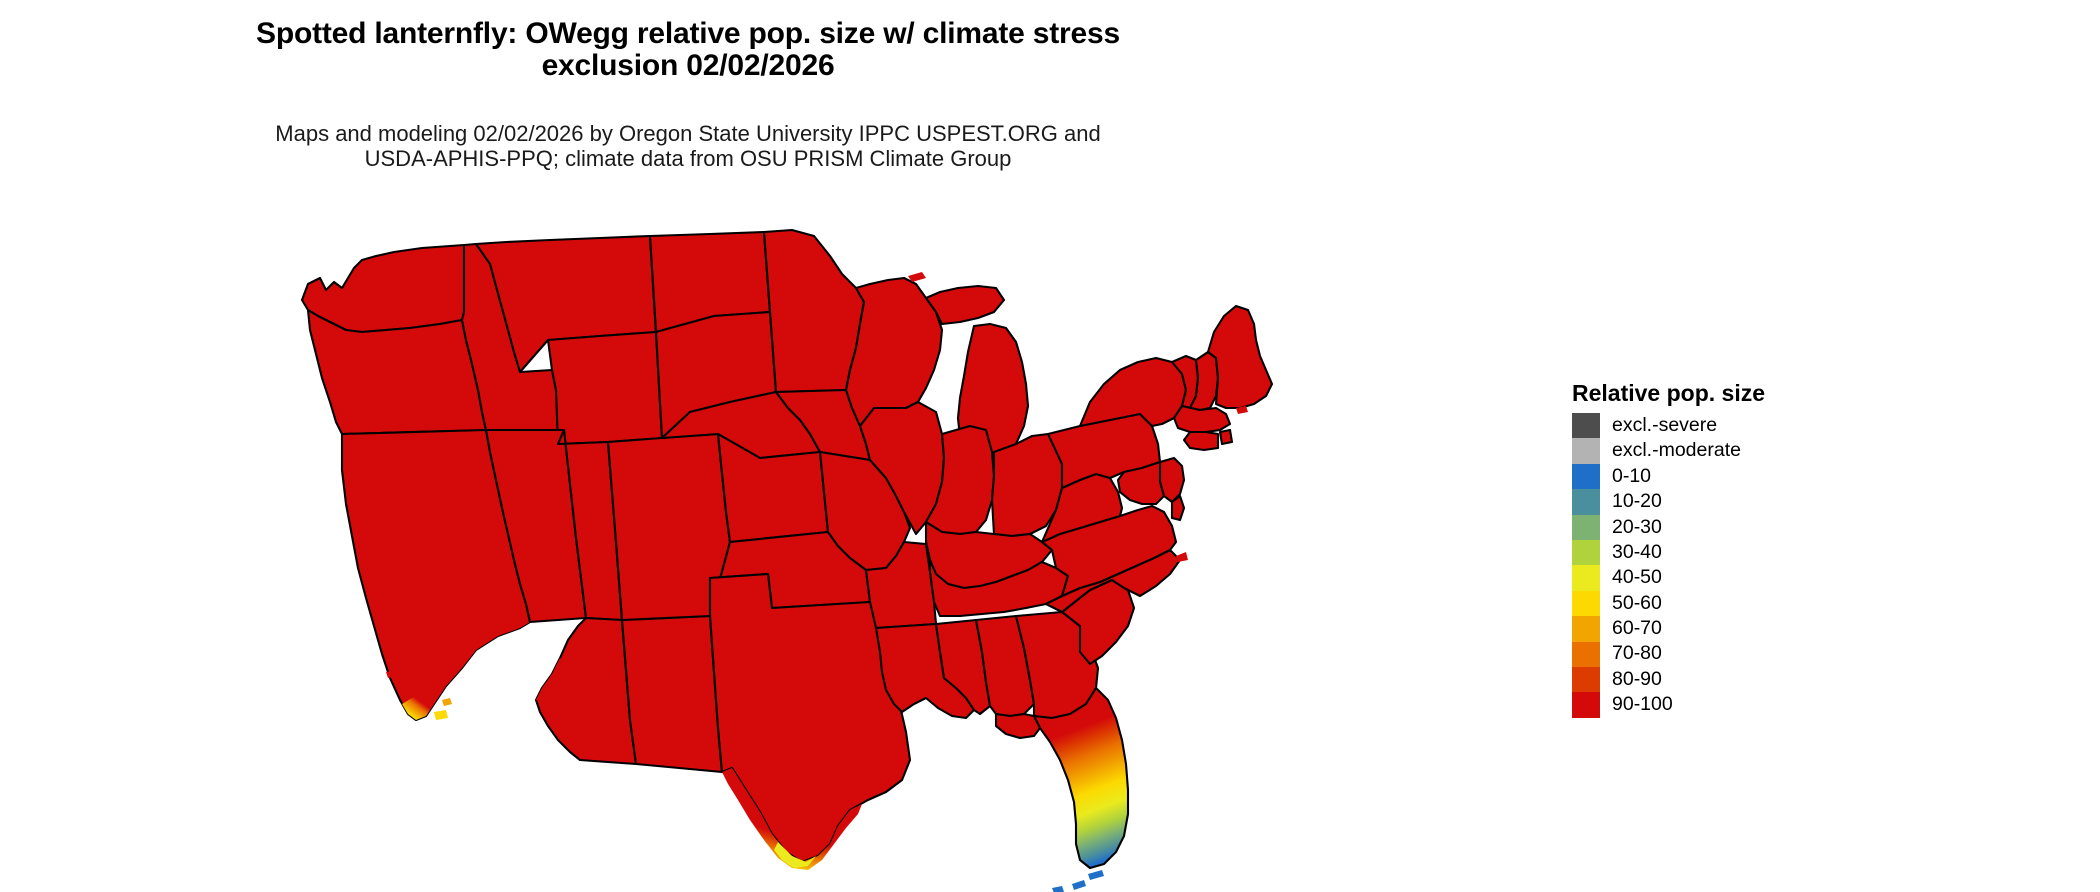  What do you see at coordinates (1737, 502) in the screenshot?
I see `legend-item: 10-20` at bounding box center [1737, 502].